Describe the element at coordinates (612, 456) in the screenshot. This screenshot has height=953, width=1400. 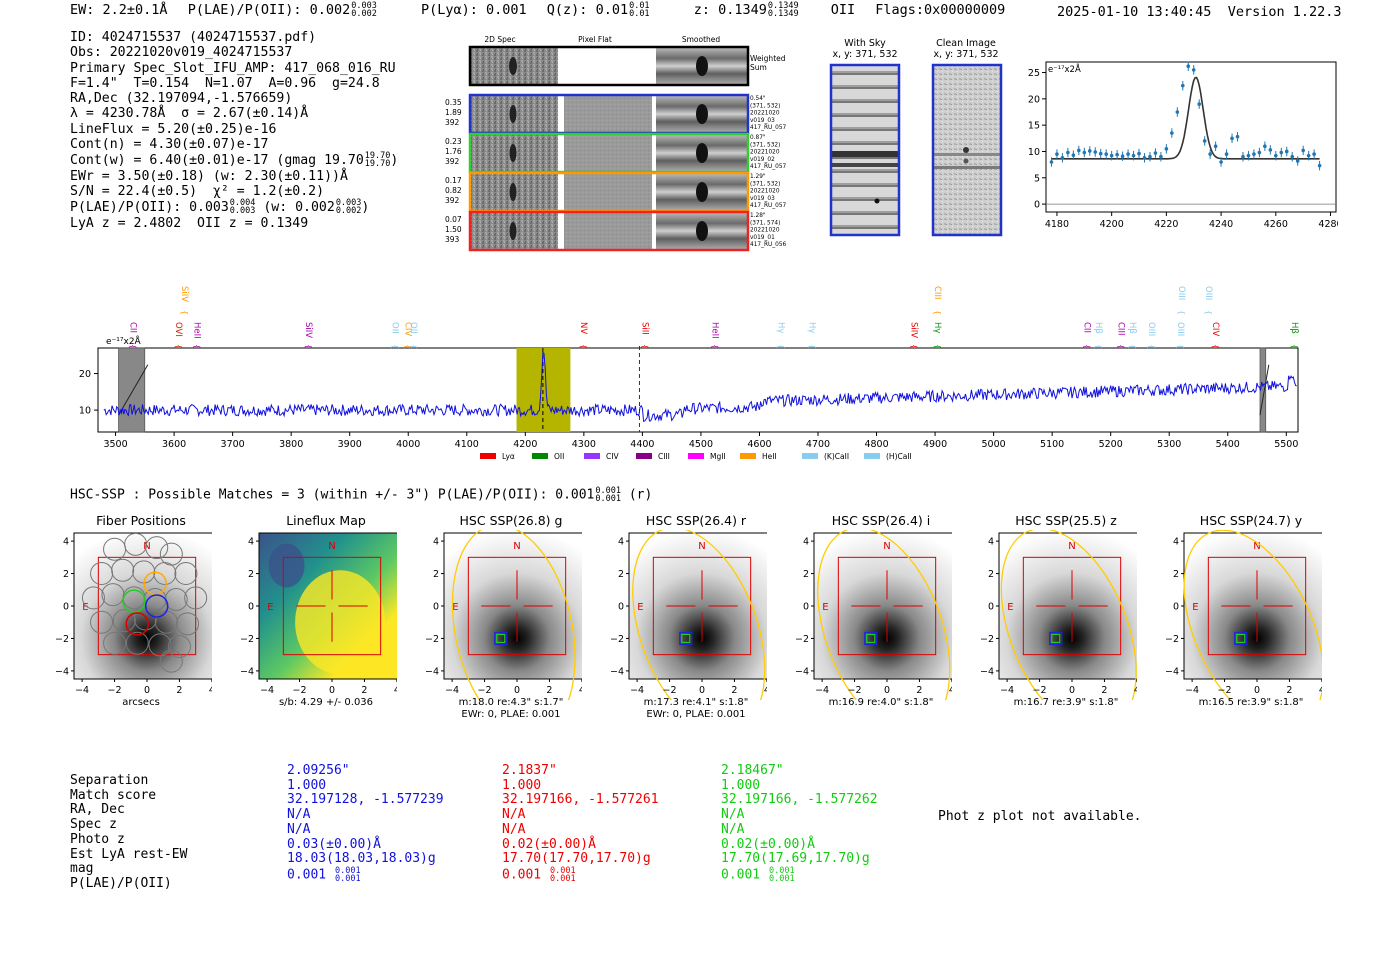
I see `legend-label: CIV` at that location.